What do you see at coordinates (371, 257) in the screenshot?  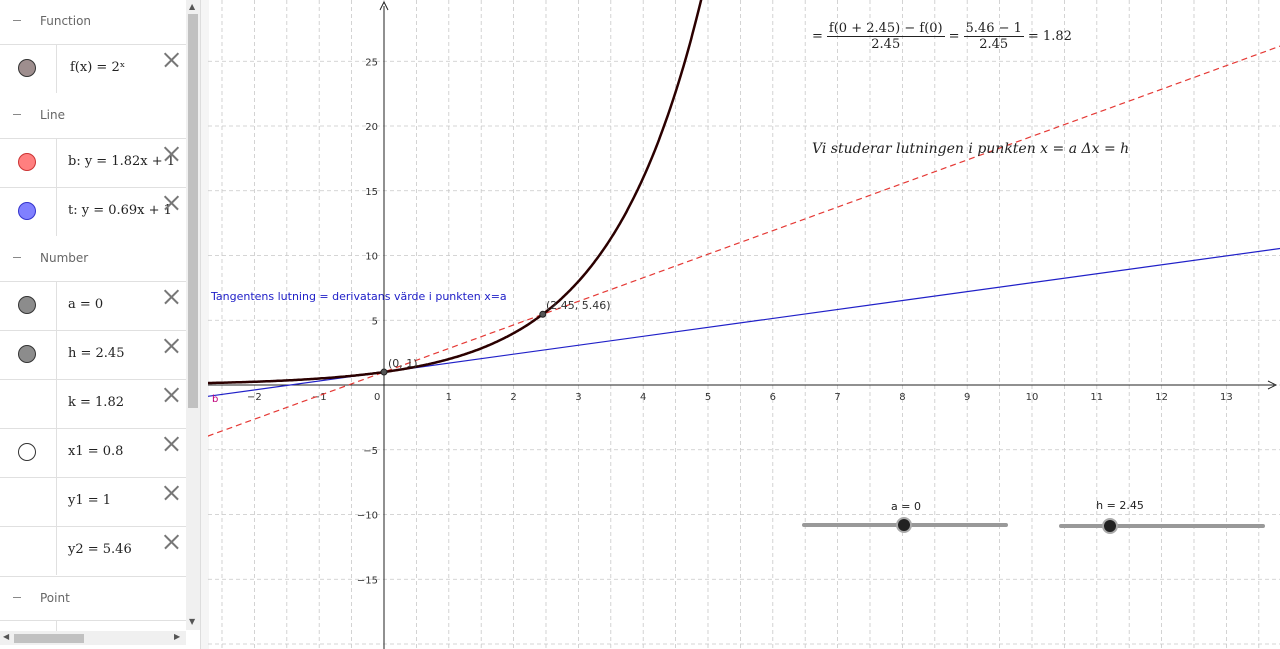 I see `y-tick-label: 10` at bounding box center [371, 257].